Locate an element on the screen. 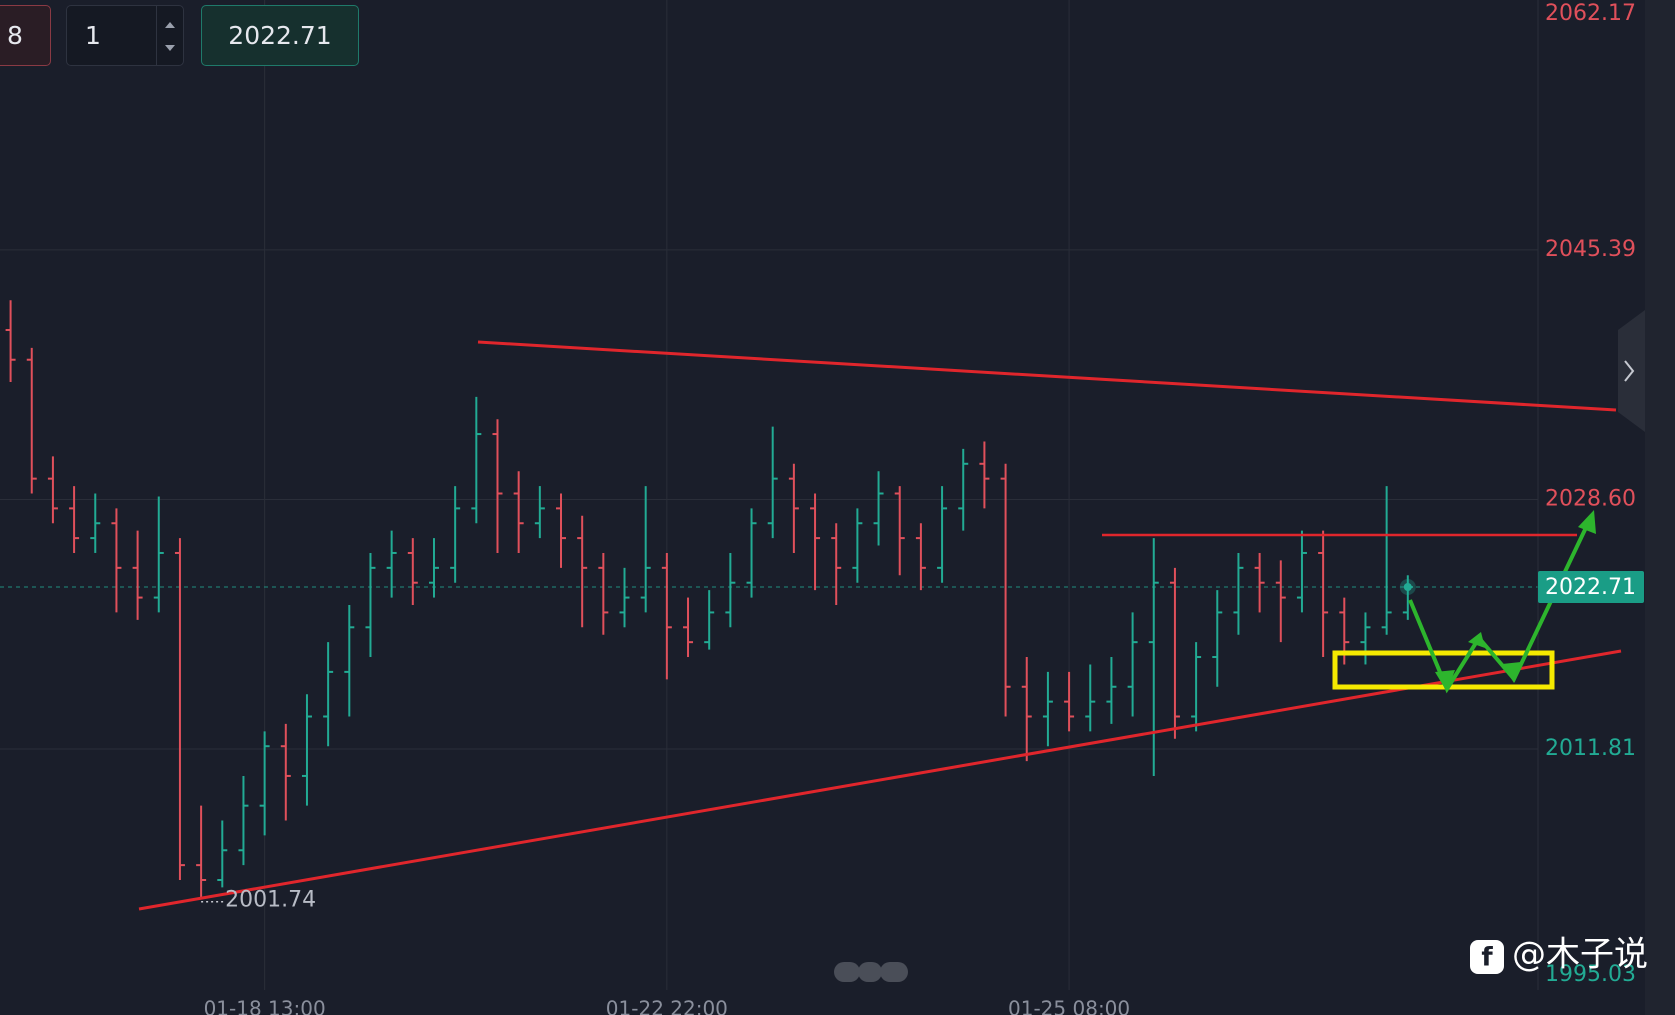 This screenshot has height=1015, width=1675. quantity-input: 1 is located at coordinates (125, 35).